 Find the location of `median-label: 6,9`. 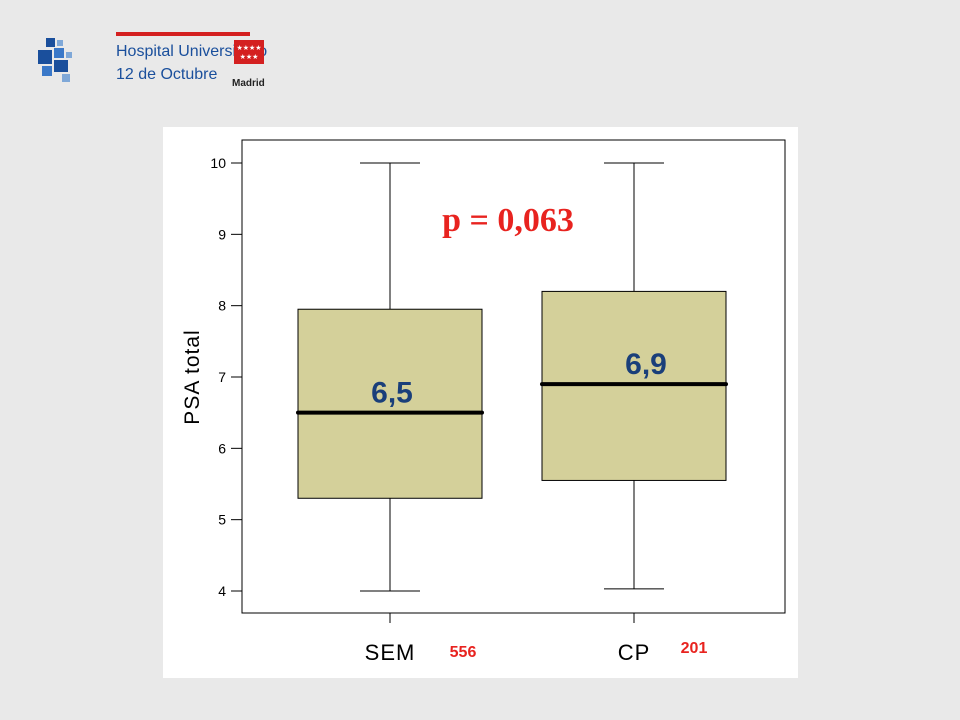

median-label: 6,9 is located at coordinates (646, 364).